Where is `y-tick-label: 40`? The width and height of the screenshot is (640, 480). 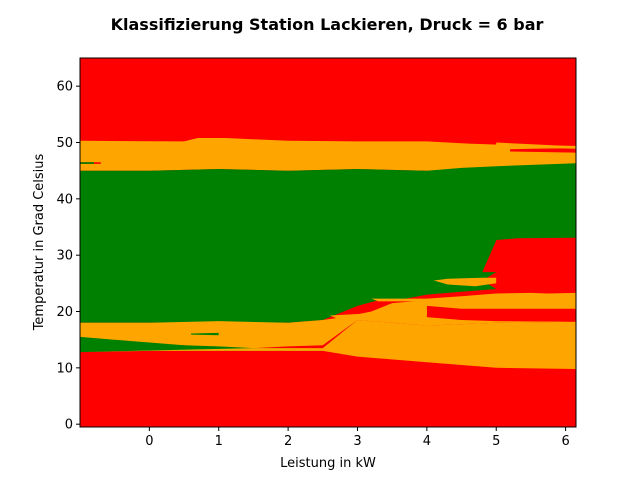 y-tick-label: 40 is located at coordinates (64, 199).